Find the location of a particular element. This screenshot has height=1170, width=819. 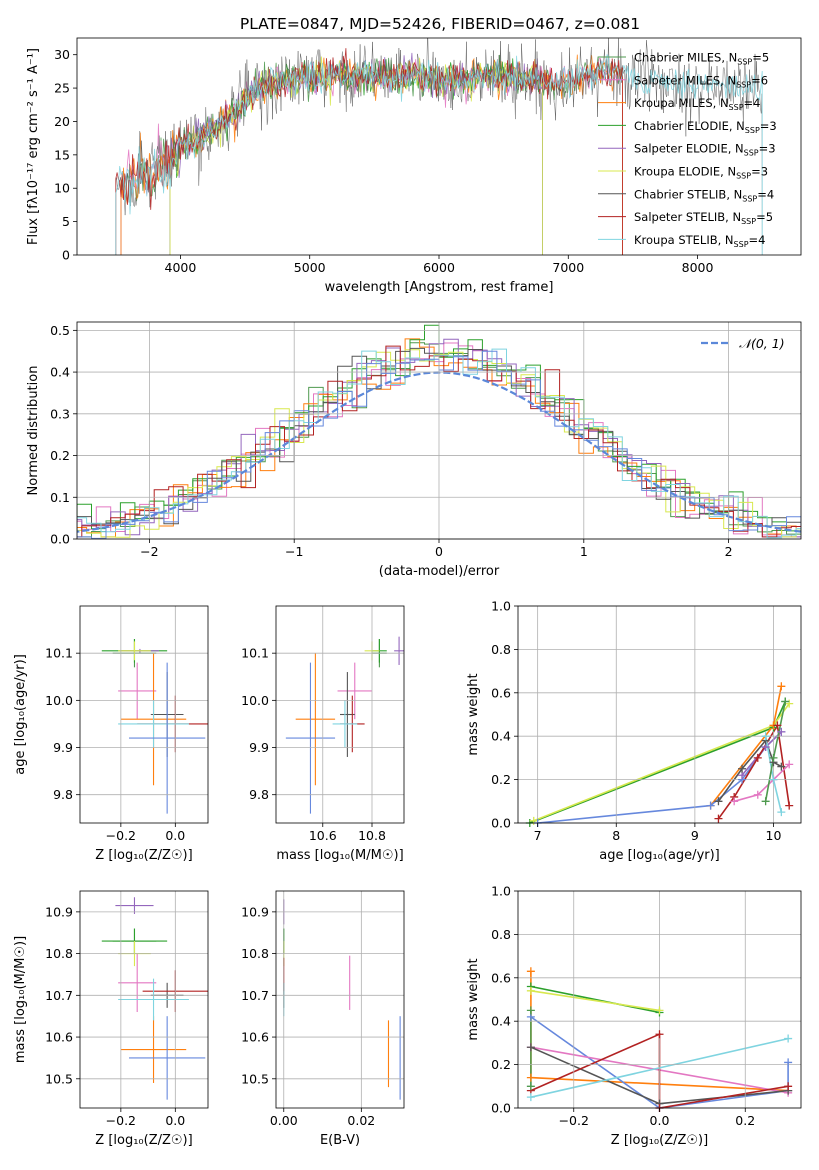

x-tick-label: 0.0 is located at coordinates (660, 1120).